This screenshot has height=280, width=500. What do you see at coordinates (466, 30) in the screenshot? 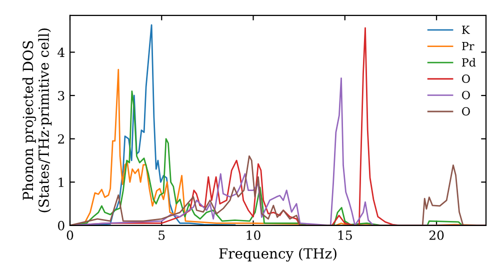
I see `legend-label: K` at bounding box center [466, 30].